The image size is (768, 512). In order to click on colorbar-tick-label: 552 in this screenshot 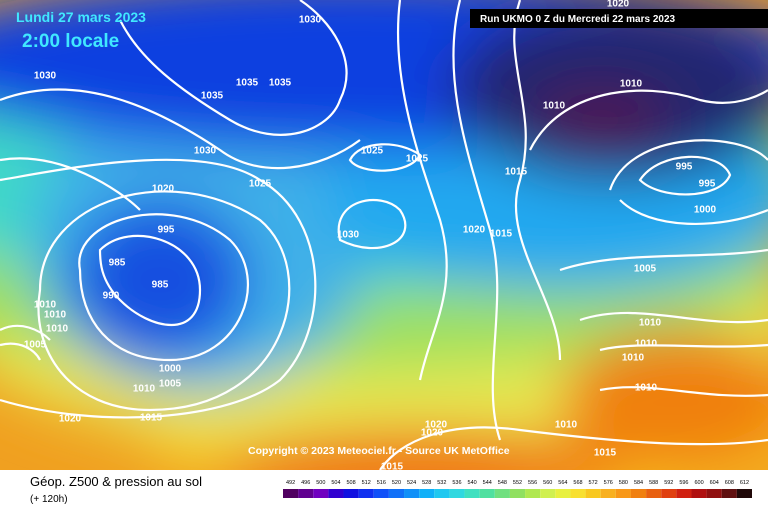, I will do `click(517, 483)`.